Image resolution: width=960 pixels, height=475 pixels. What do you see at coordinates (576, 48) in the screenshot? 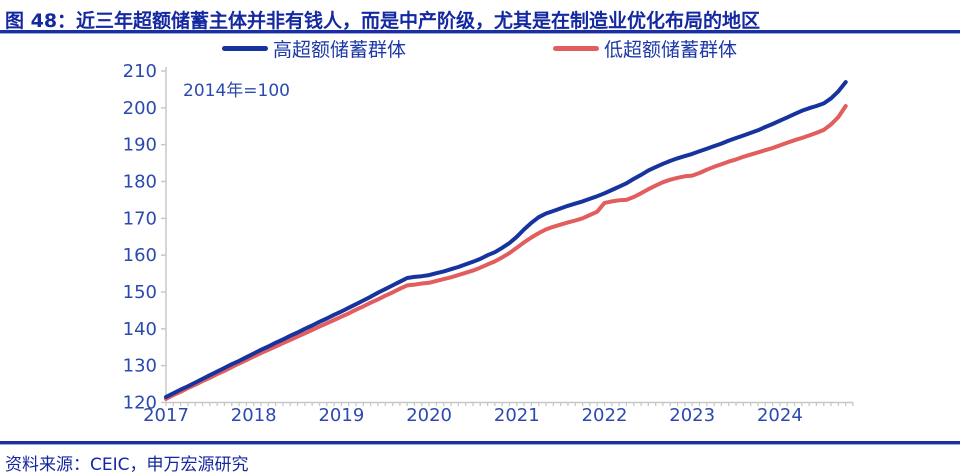
I see `legend-line-swatch-low` at bounding box center [576, 48].